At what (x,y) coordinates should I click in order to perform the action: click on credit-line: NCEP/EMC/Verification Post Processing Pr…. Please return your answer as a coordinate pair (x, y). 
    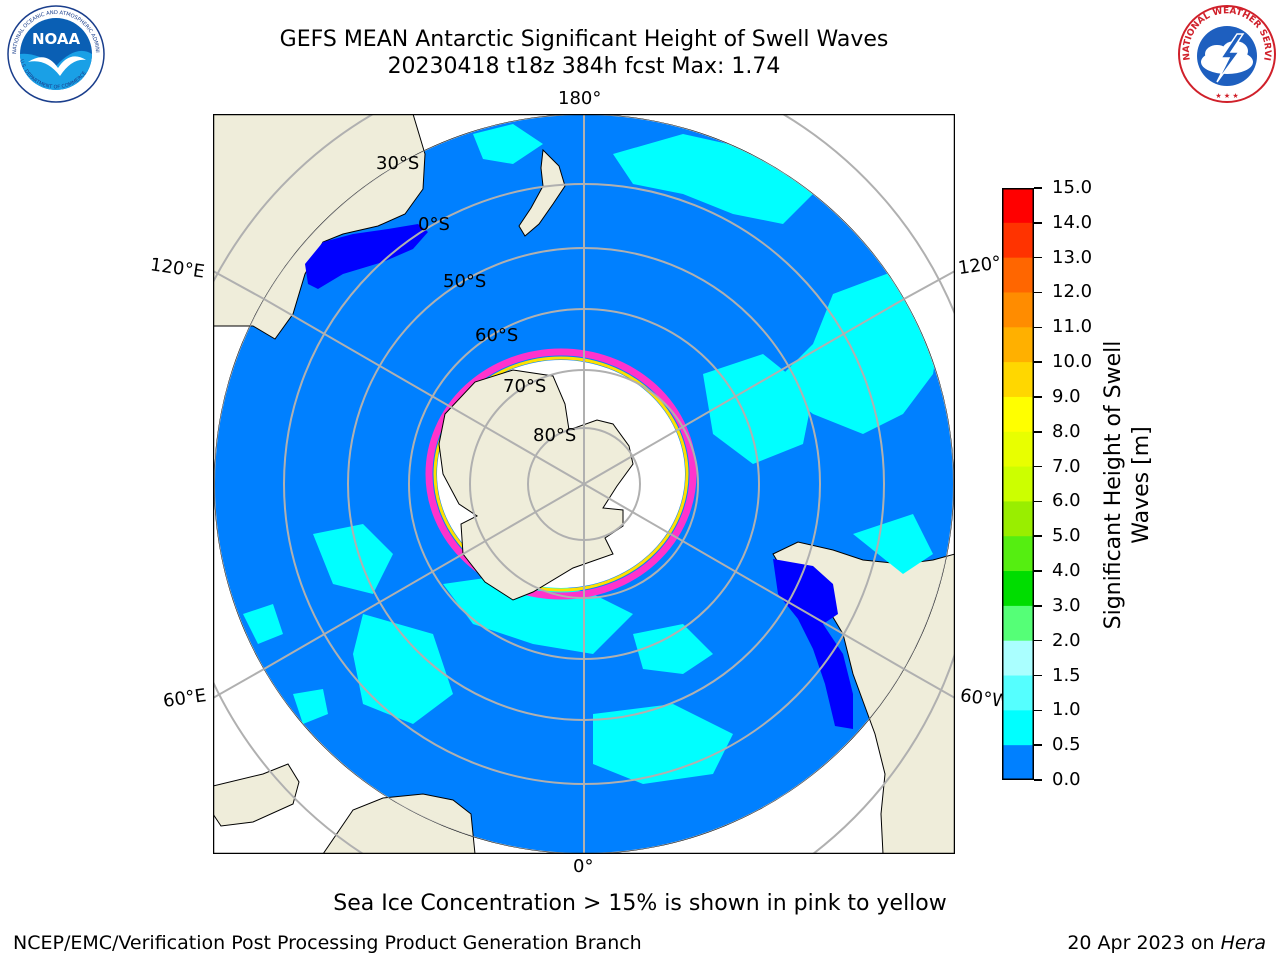
    Looking at the image, I should click on (327, 943).